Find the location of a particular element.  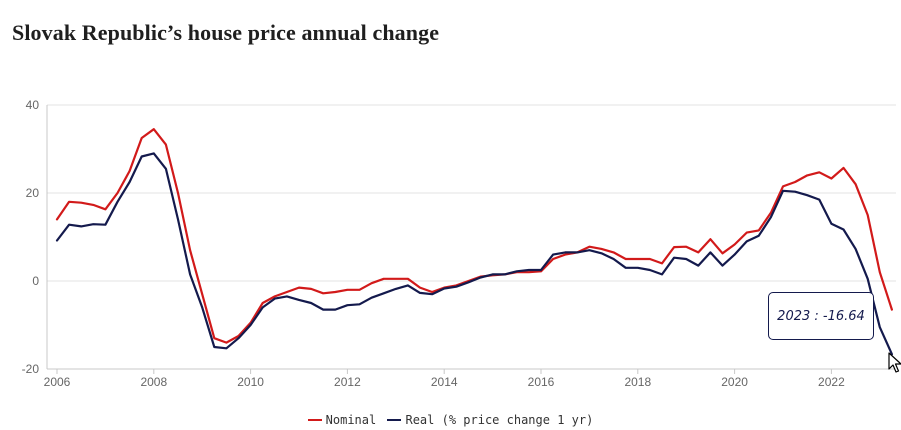

legend-label-real: Real is located at coordinates (420, 420).